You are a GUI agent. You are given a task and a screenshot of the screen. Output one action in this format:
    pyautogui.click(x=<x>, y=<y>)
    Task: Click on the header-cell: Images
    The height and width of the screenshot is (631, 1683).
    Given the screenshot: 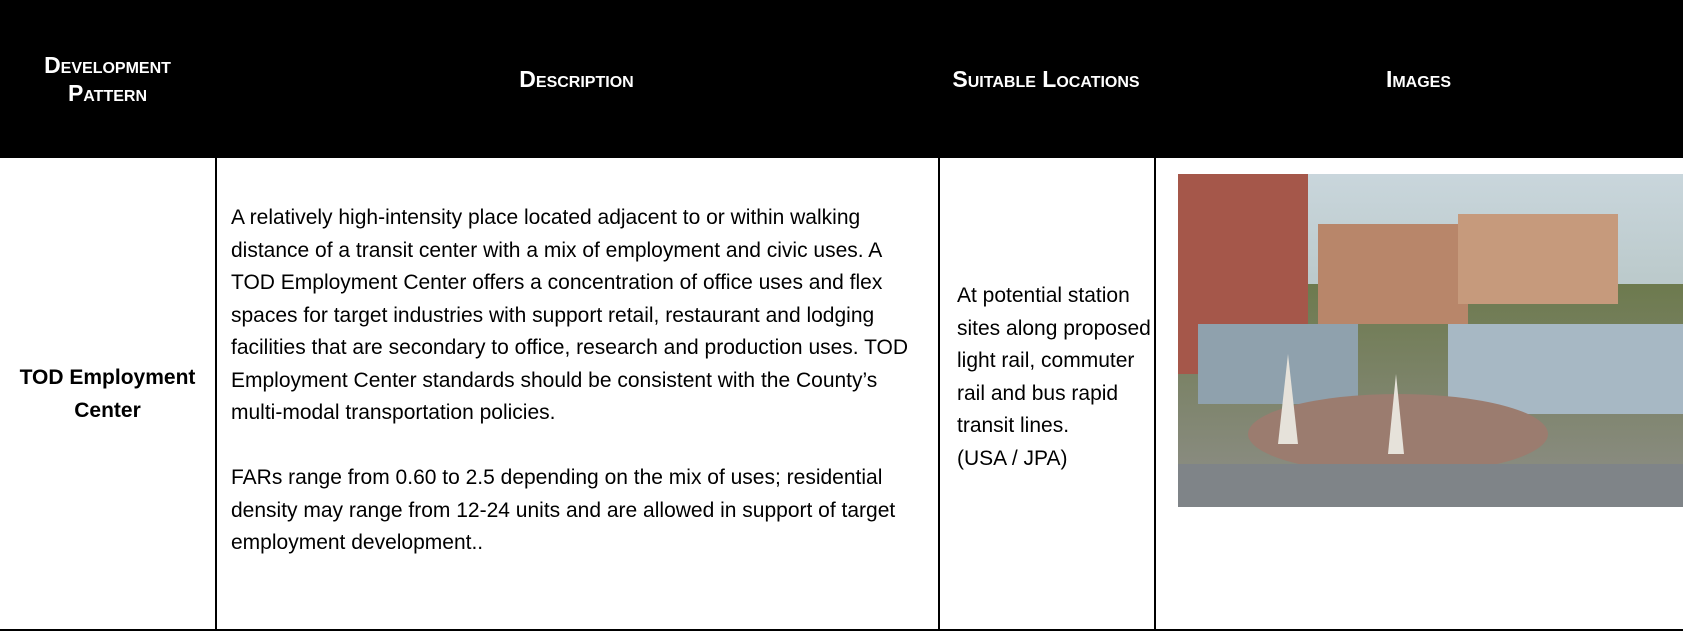 What is the action you would take?
    pyautogui.click(x=1418, y=79)
    